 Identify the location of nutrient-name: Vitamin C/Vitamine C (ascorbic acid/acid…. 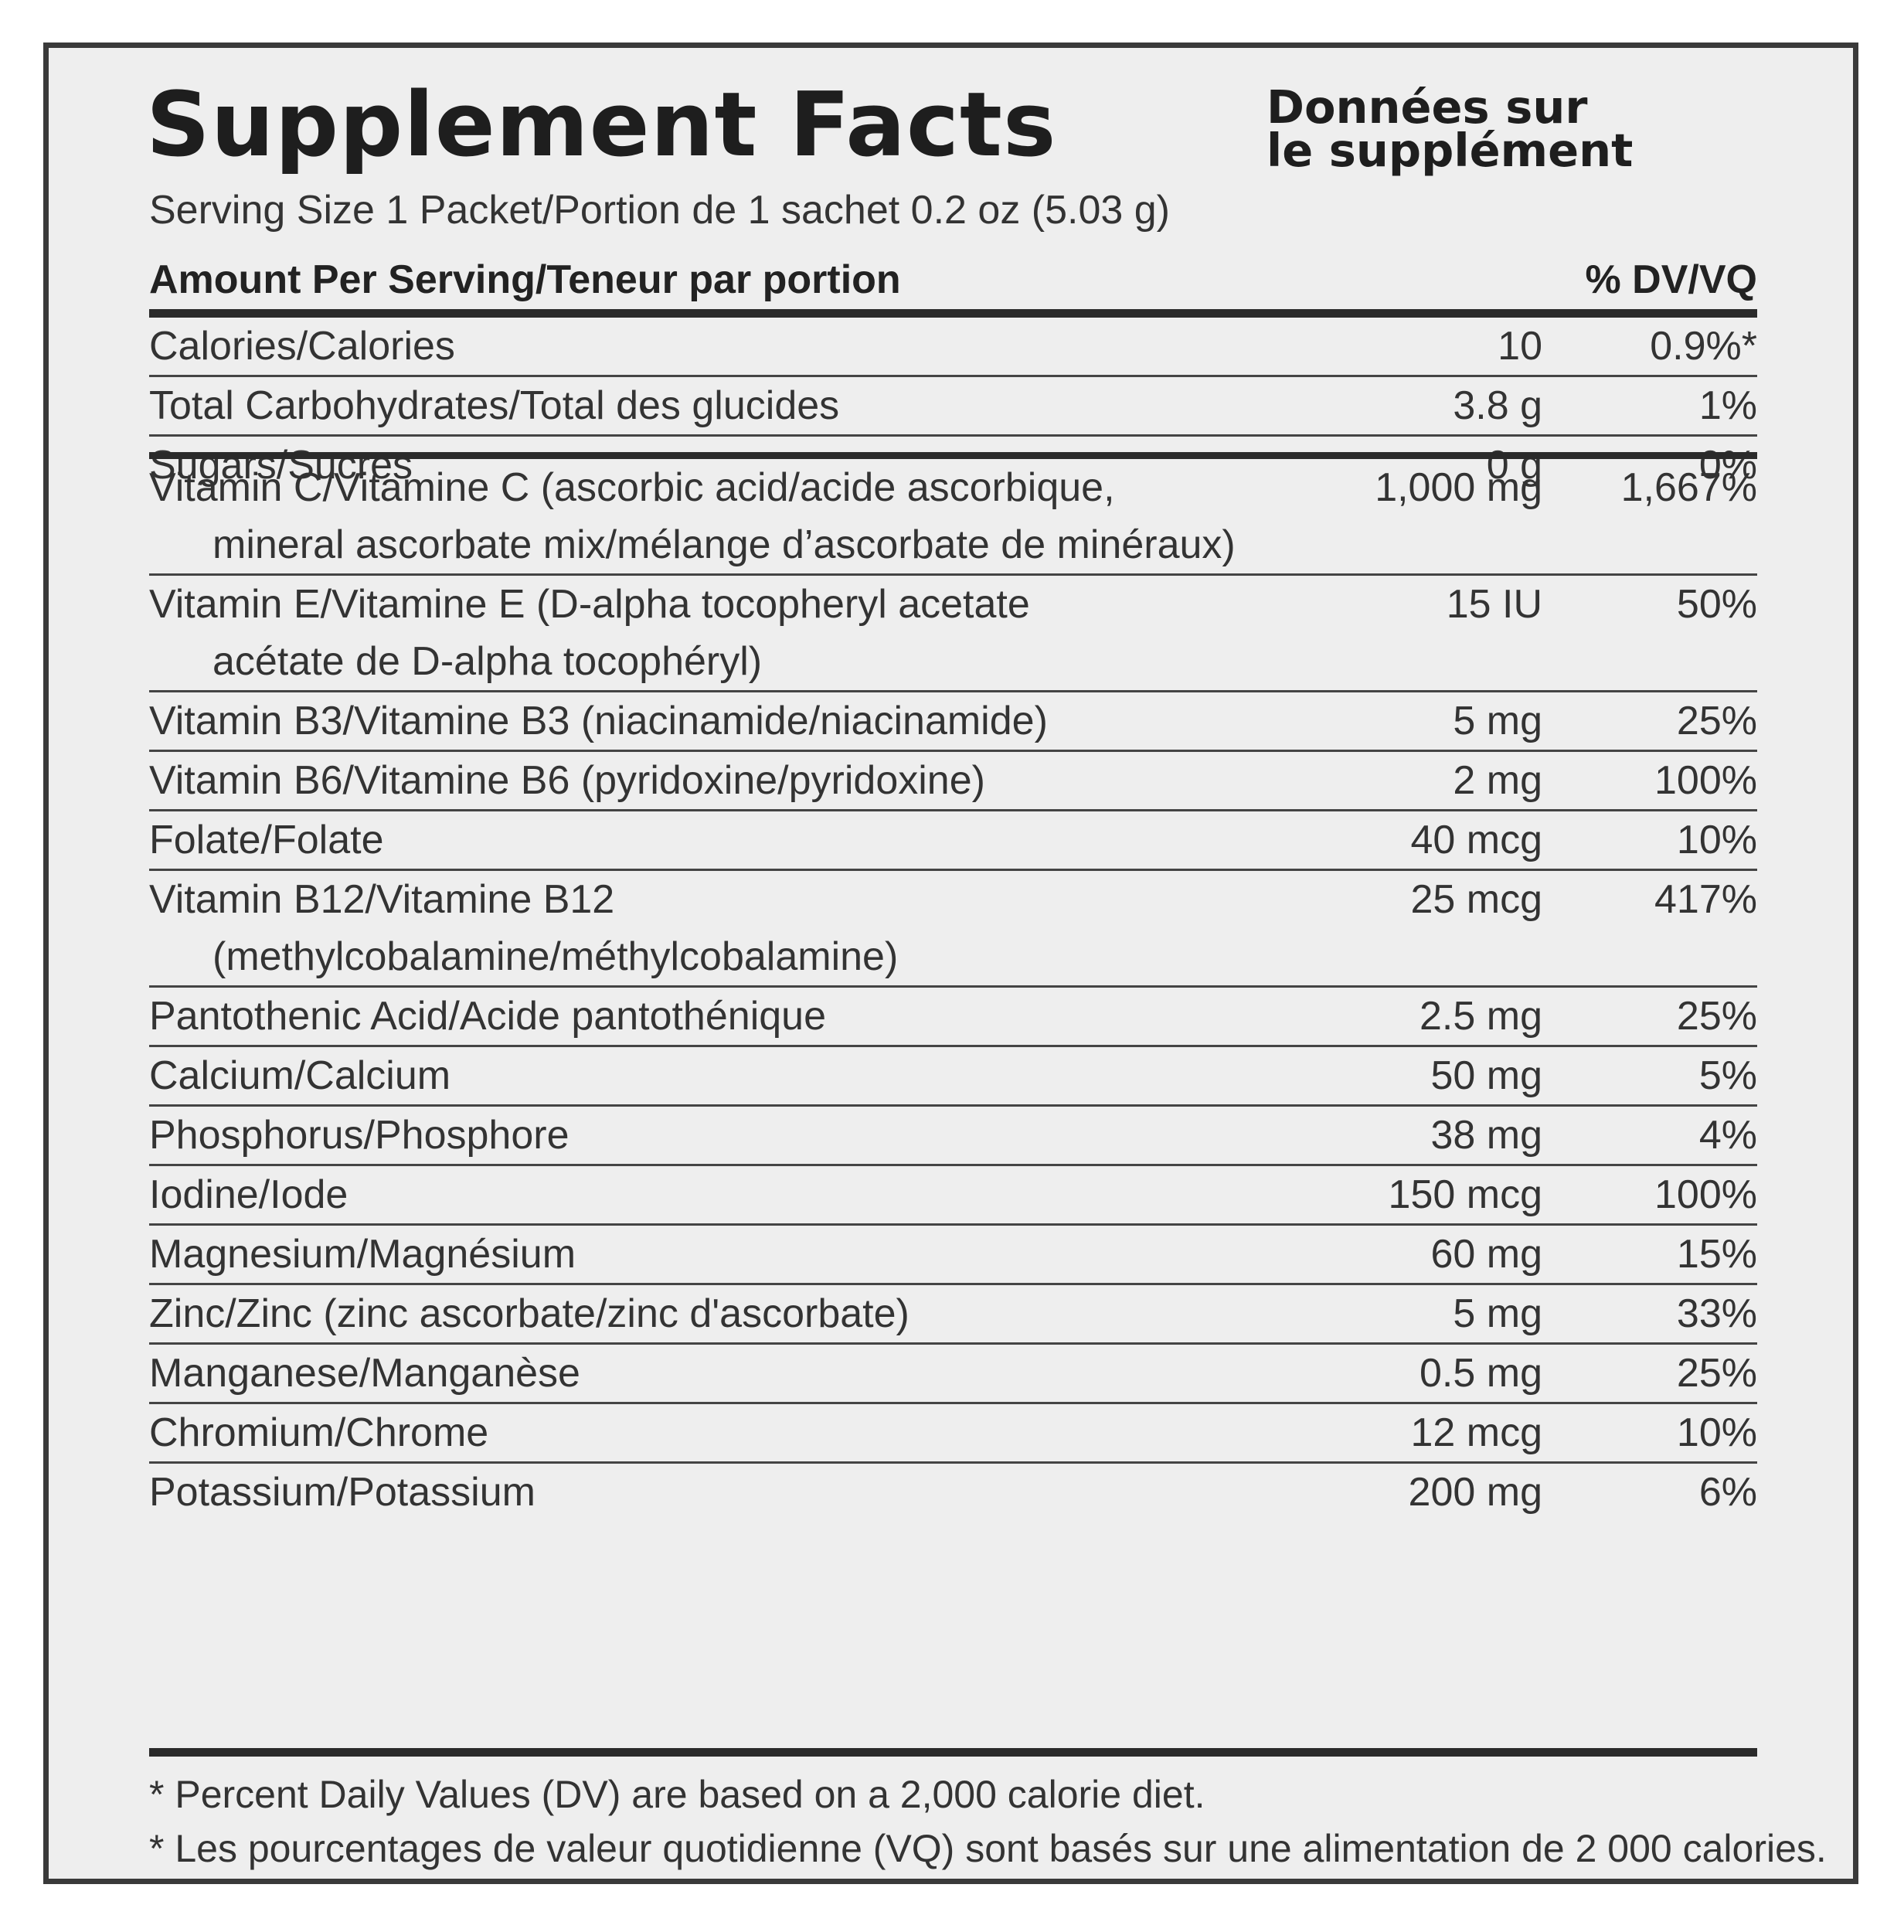
(752, 516).